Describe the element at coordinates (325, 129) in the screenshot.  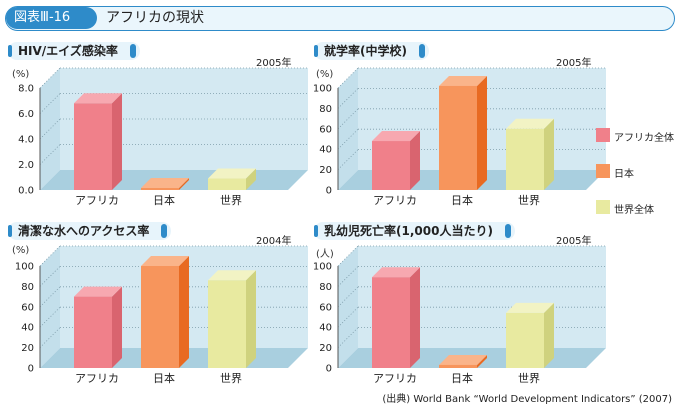
I see `chart-1-ytick-label: 60` at that location.